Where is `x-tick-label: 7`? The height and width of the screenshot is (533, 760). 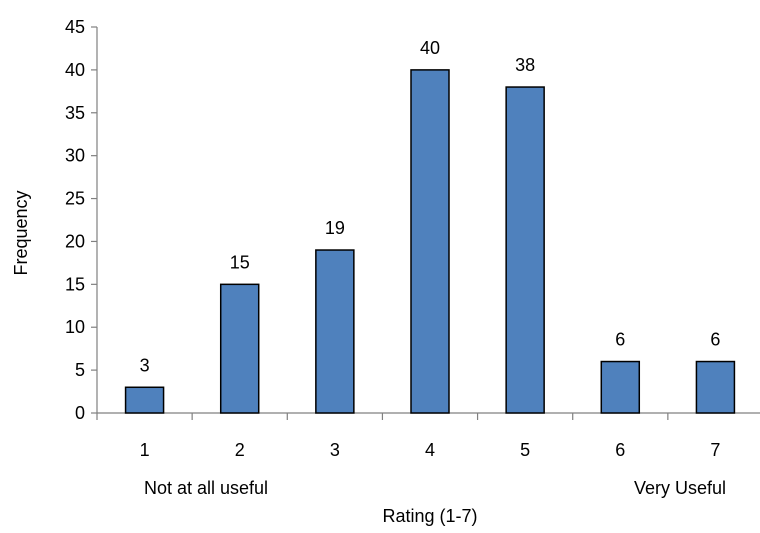 x-tick-label: 7 is located at coordinates (715, 450).